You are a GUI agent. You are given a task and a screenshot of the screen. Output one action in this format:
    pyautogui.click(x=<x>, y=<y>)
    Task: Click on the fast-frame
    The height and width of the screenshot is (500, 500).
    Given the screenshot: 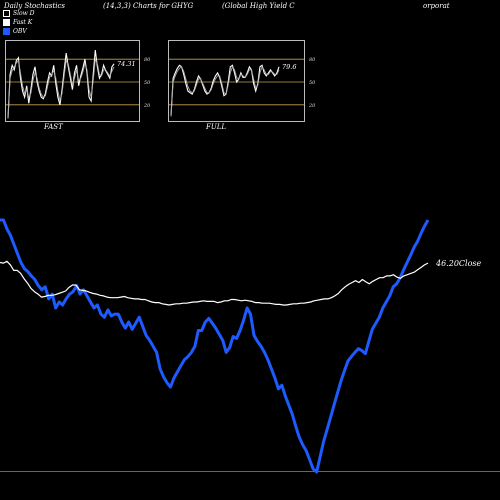 What is the action you would take?
    pyautogui.click(x=72, y=81)
    